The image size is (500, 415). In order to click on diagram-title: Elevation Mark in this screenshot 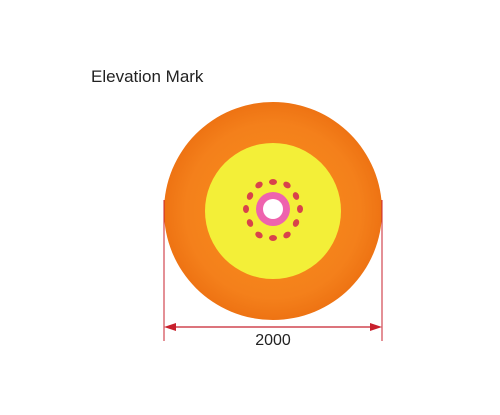, I will do `click(147, 76)`.